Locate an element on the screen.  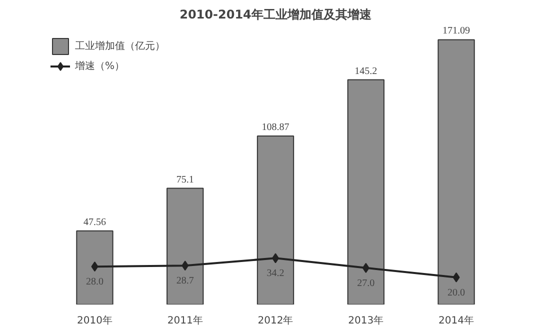
legend-label: 工业增加值（亿元） is located at coordinates (120, 46).